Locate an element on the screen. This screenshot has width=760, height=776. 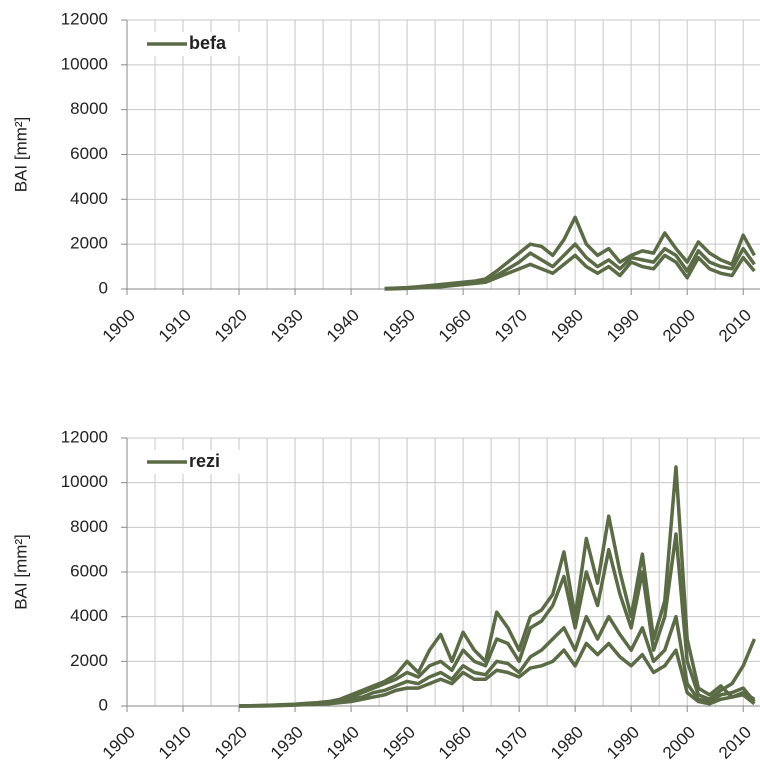
legend-label: rezi is located at coordinates (204, 461).